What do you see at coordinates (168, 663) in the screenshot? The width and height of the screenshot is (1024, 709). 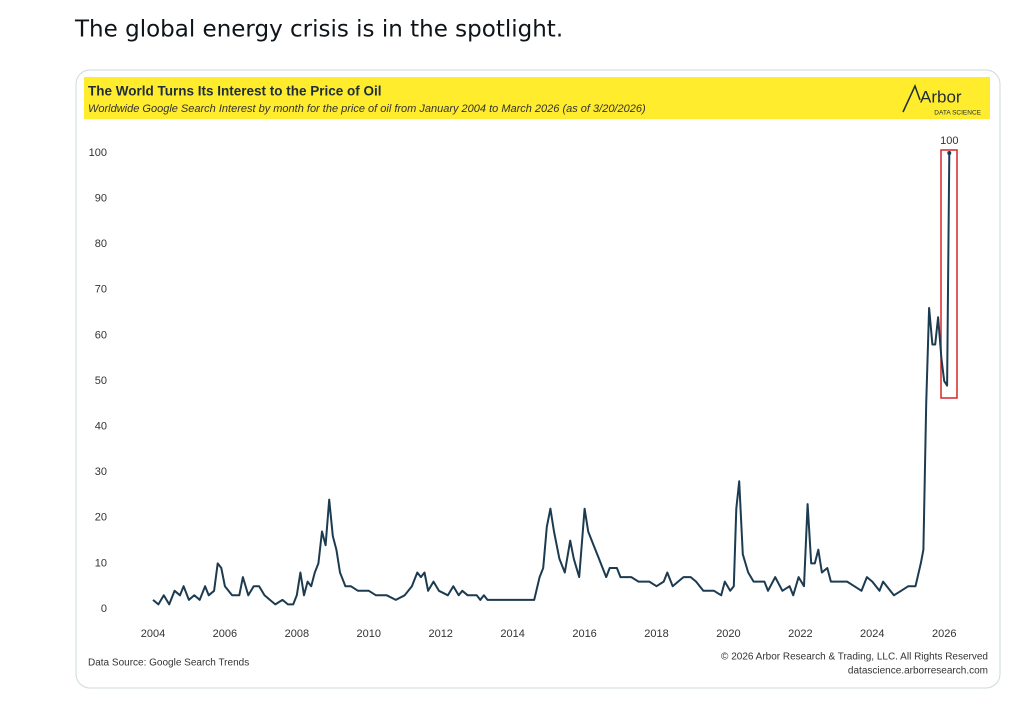 I see `source: Data Source: Google Search Trends` at bounding box center [168, 663].